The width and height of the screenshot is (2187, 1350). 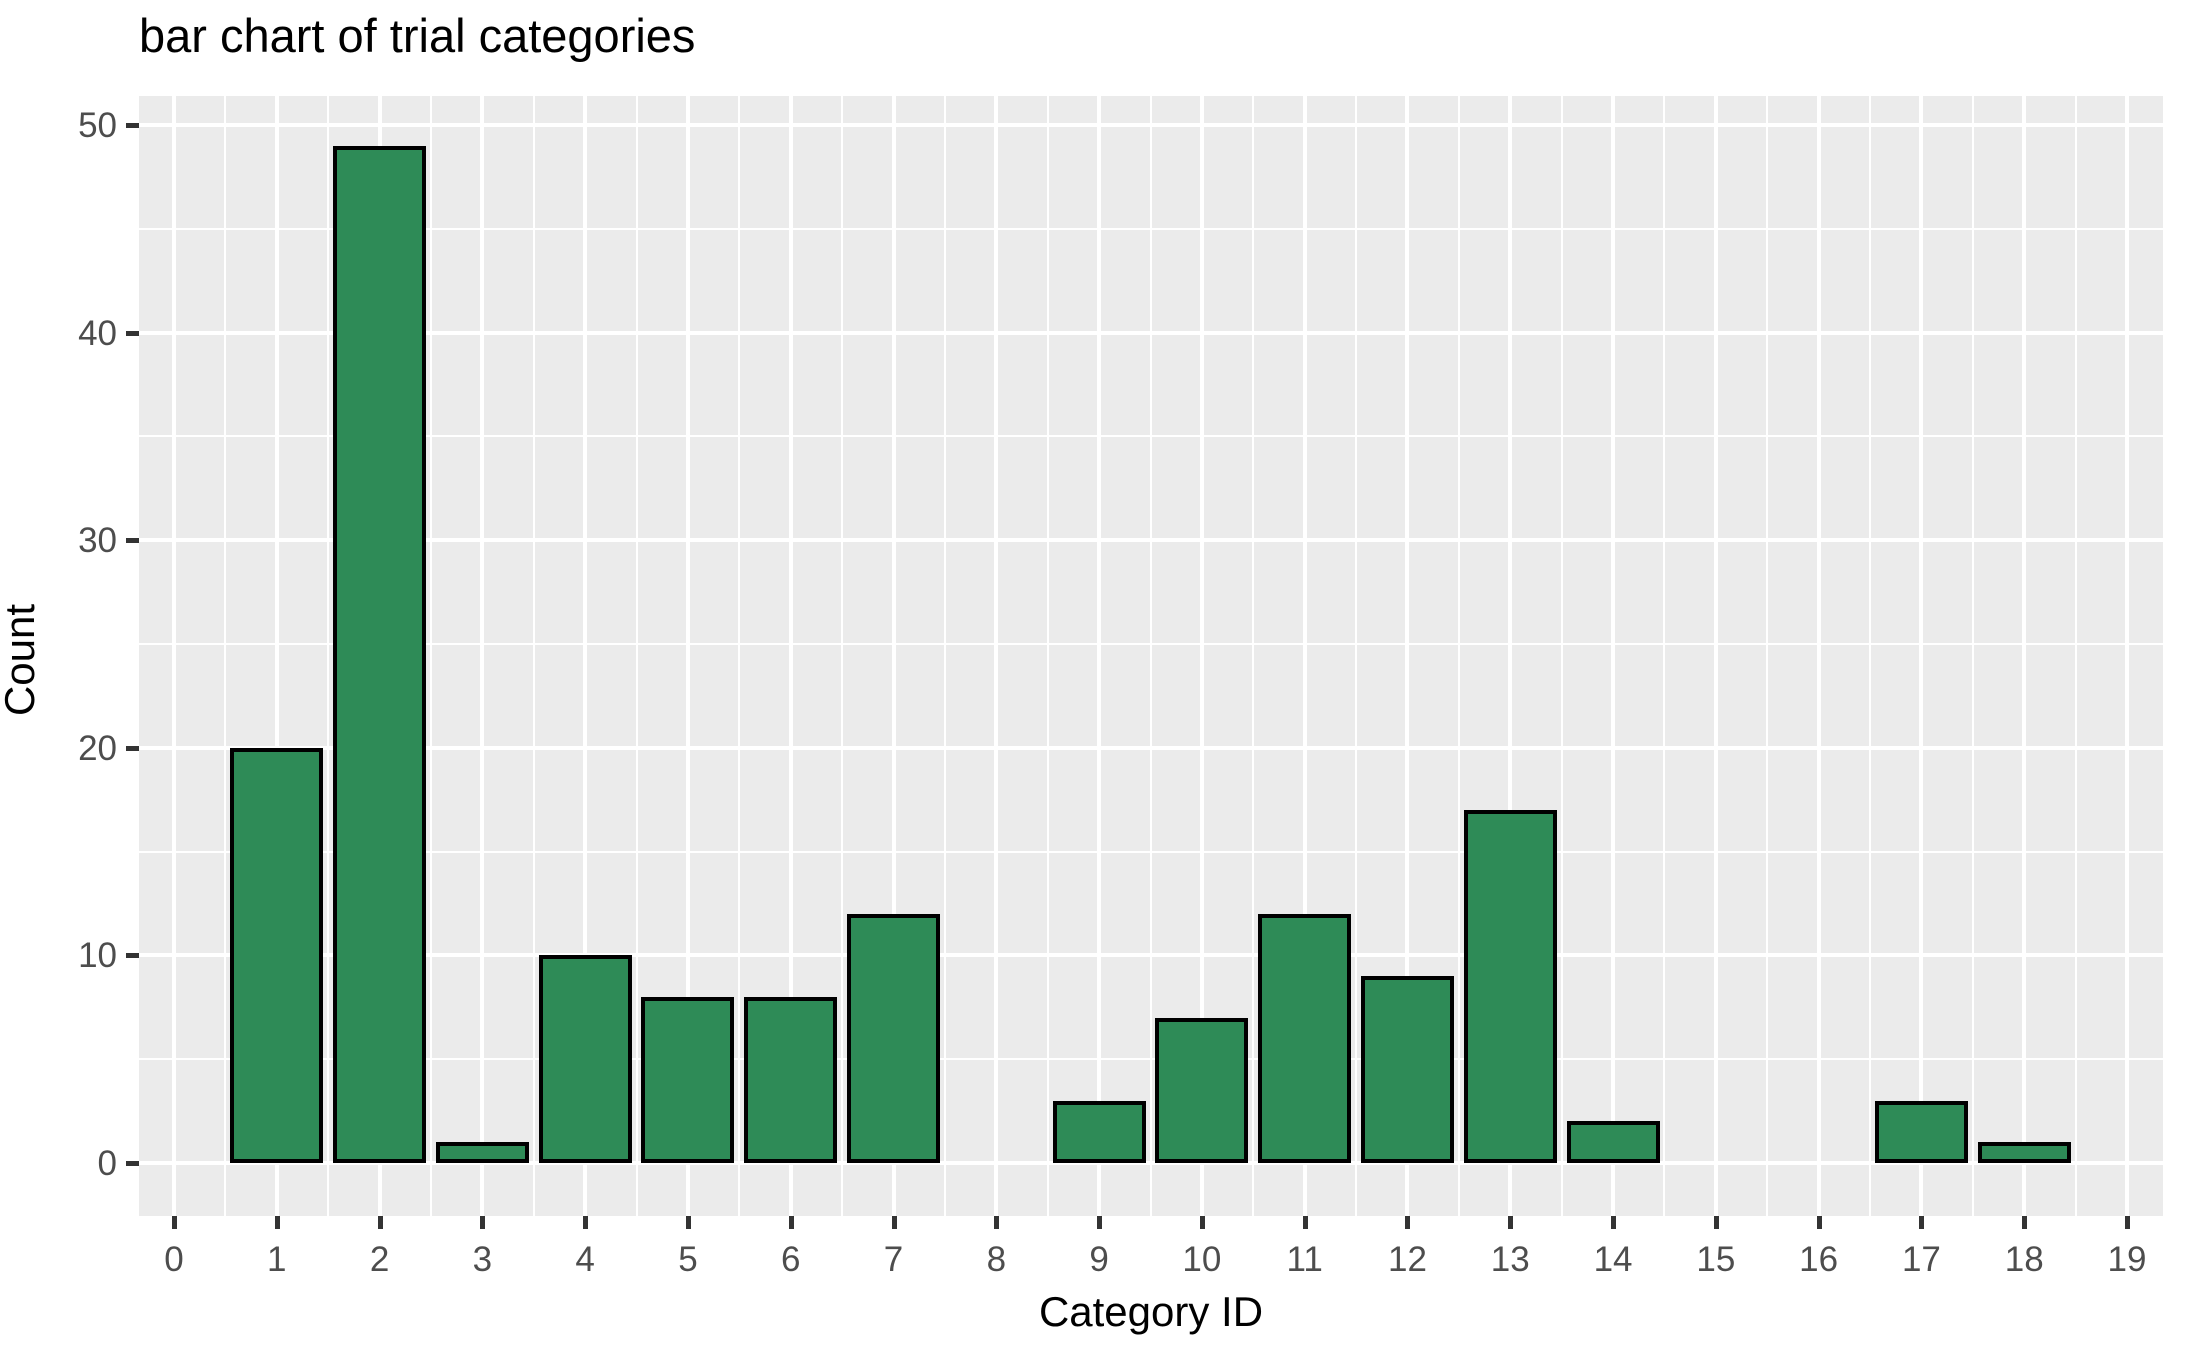 What do you see at coordinates (585, 1259) in the screenshot?
I see `x-axis-tick-label: 4` at bounding box center [585, 1259].